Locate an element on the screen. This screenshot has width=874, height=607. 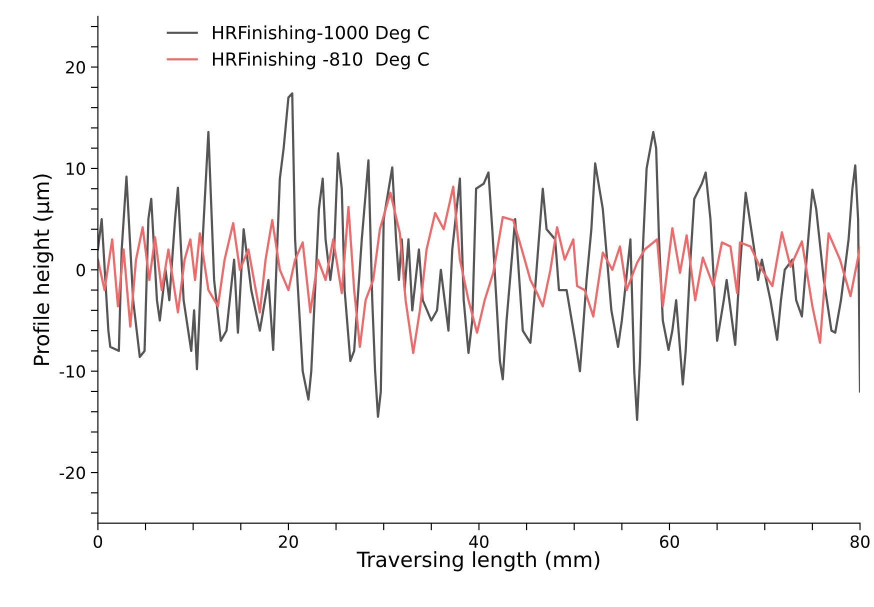
y-axis-title: Profile height (µm) is located at coordinates (43, 269).